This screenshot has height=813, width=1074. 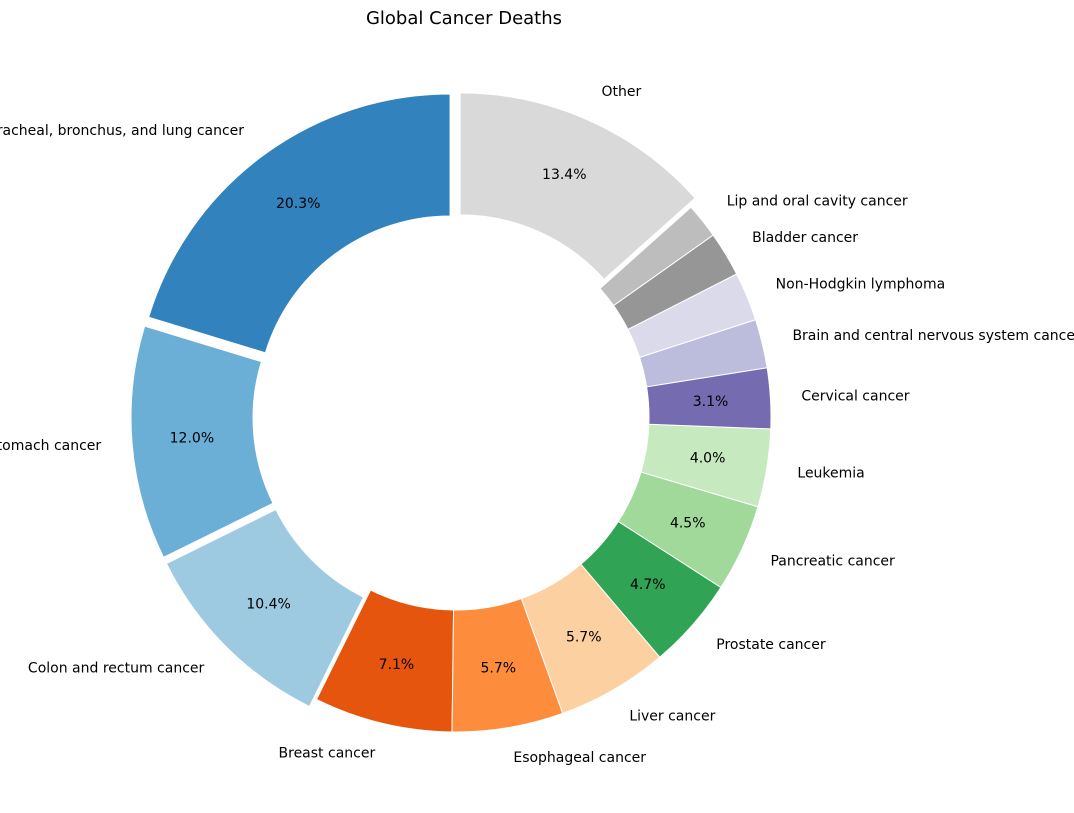 What do you see at coordinates (688, 523) in the screenshot?
I see `pct-label-7: 4.5%` at bounding box center [688, 523].